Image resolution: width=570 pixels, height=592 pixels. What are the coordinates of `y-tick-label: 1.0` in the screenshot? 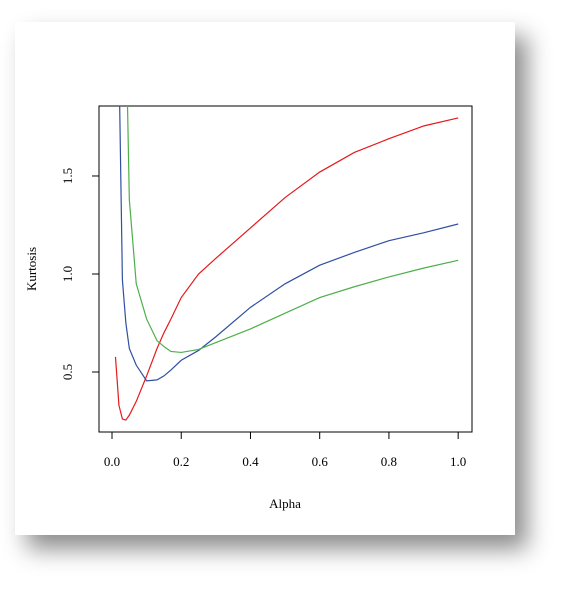 It's located at (67, 274).